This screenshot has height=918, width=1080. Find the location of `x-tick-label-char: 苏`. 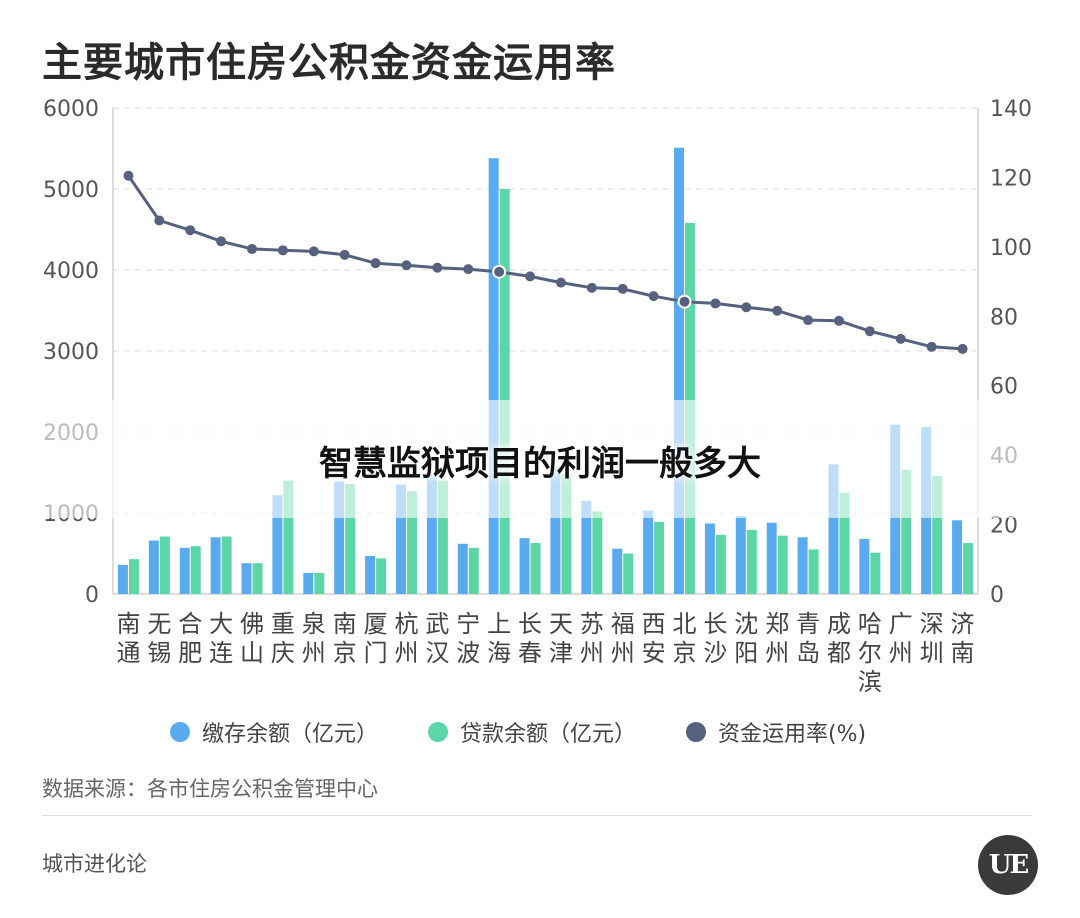

x-tick-label-char: 苏 is located at coordinates (592, 624).